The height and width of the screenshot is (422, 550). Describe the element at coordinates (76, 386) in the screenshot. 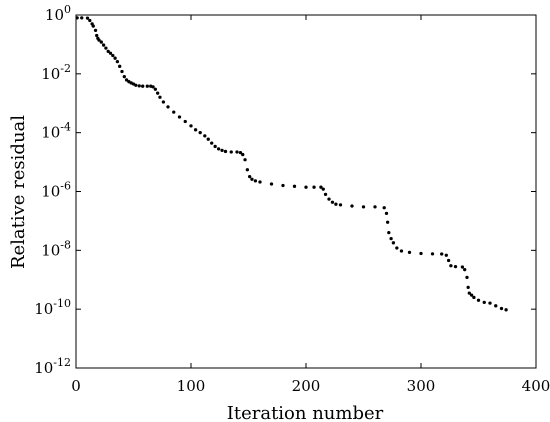

I see `x-tick-label: 0` at that location.